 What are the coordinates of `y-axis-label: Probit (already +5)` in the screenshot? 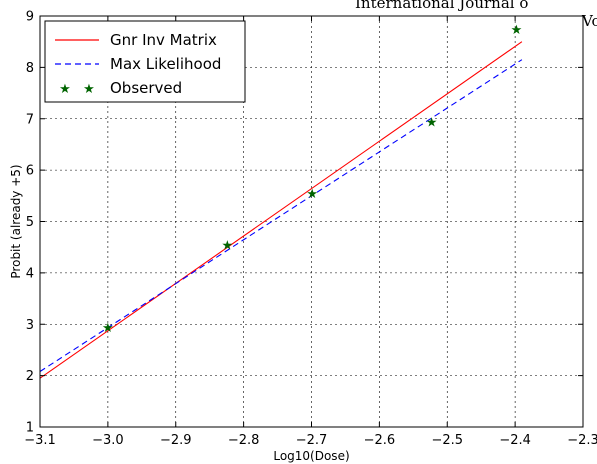 It's located at (16, 221).